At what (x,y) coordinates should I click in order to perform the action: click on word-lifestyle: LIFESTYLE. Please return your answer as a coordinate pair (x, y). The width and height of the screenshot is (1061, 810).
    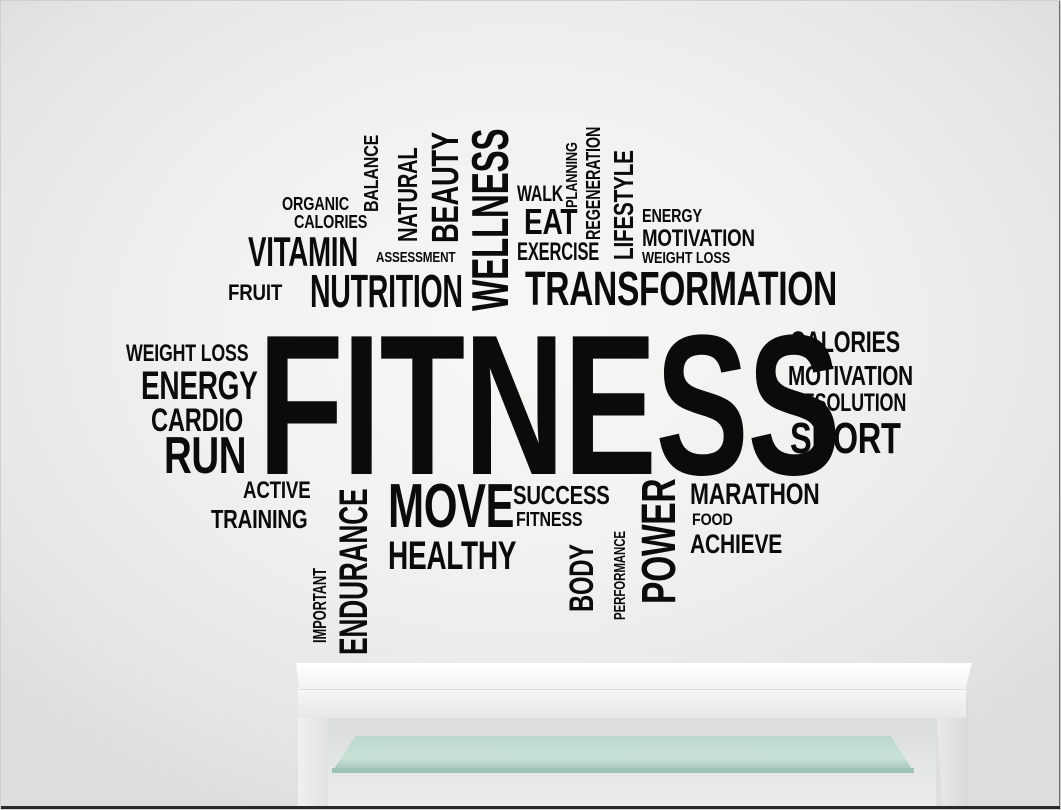
    Looking at the image, I should click on (623, 205).